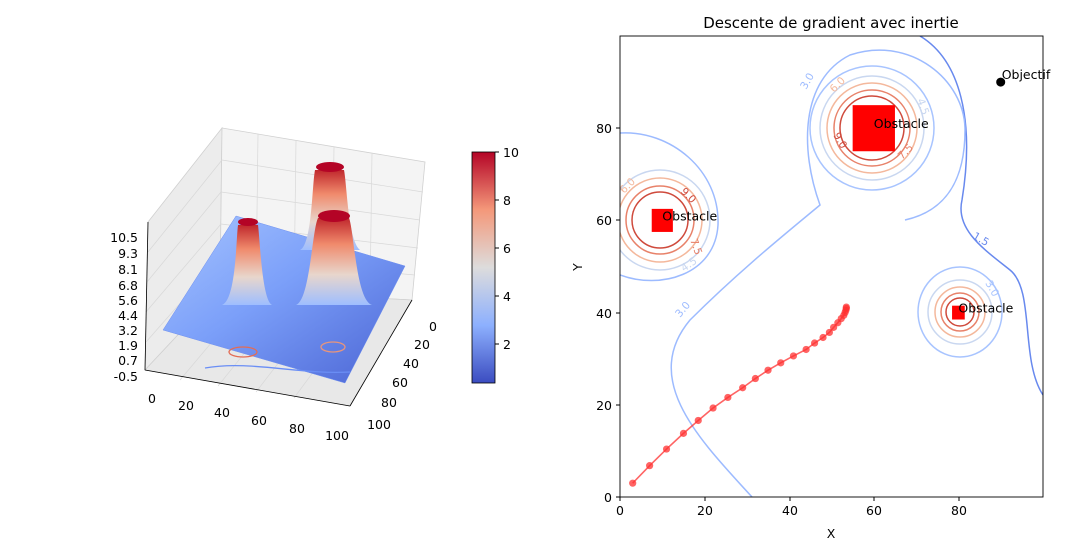  What do you see at coordinates (507, 296) in the screenshot?
I see `colorbar-tick-label: 4` at bounding box center [507, 296].